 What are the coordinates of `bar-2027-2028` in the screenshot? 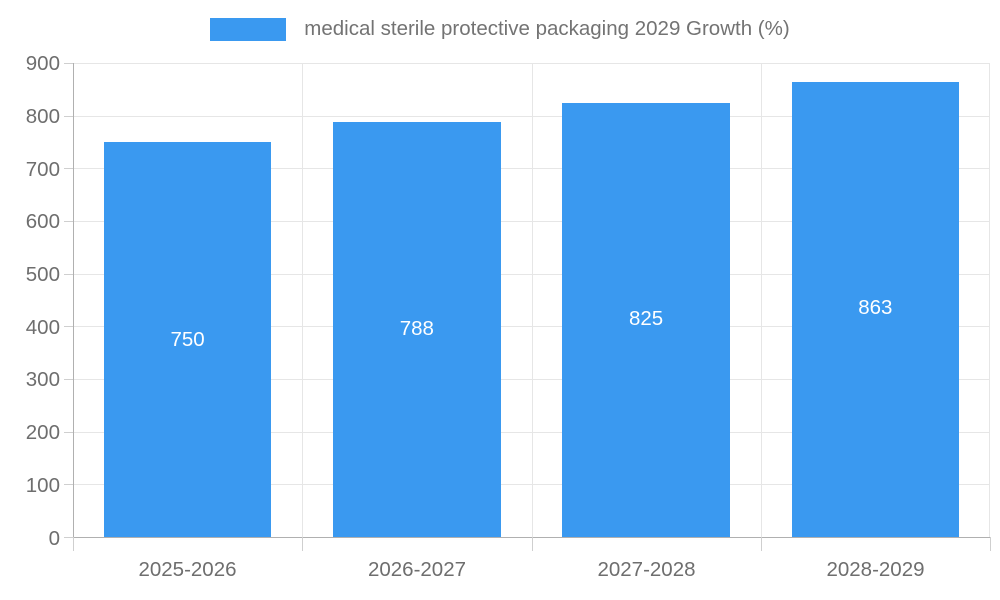 It's located at (646, 319).